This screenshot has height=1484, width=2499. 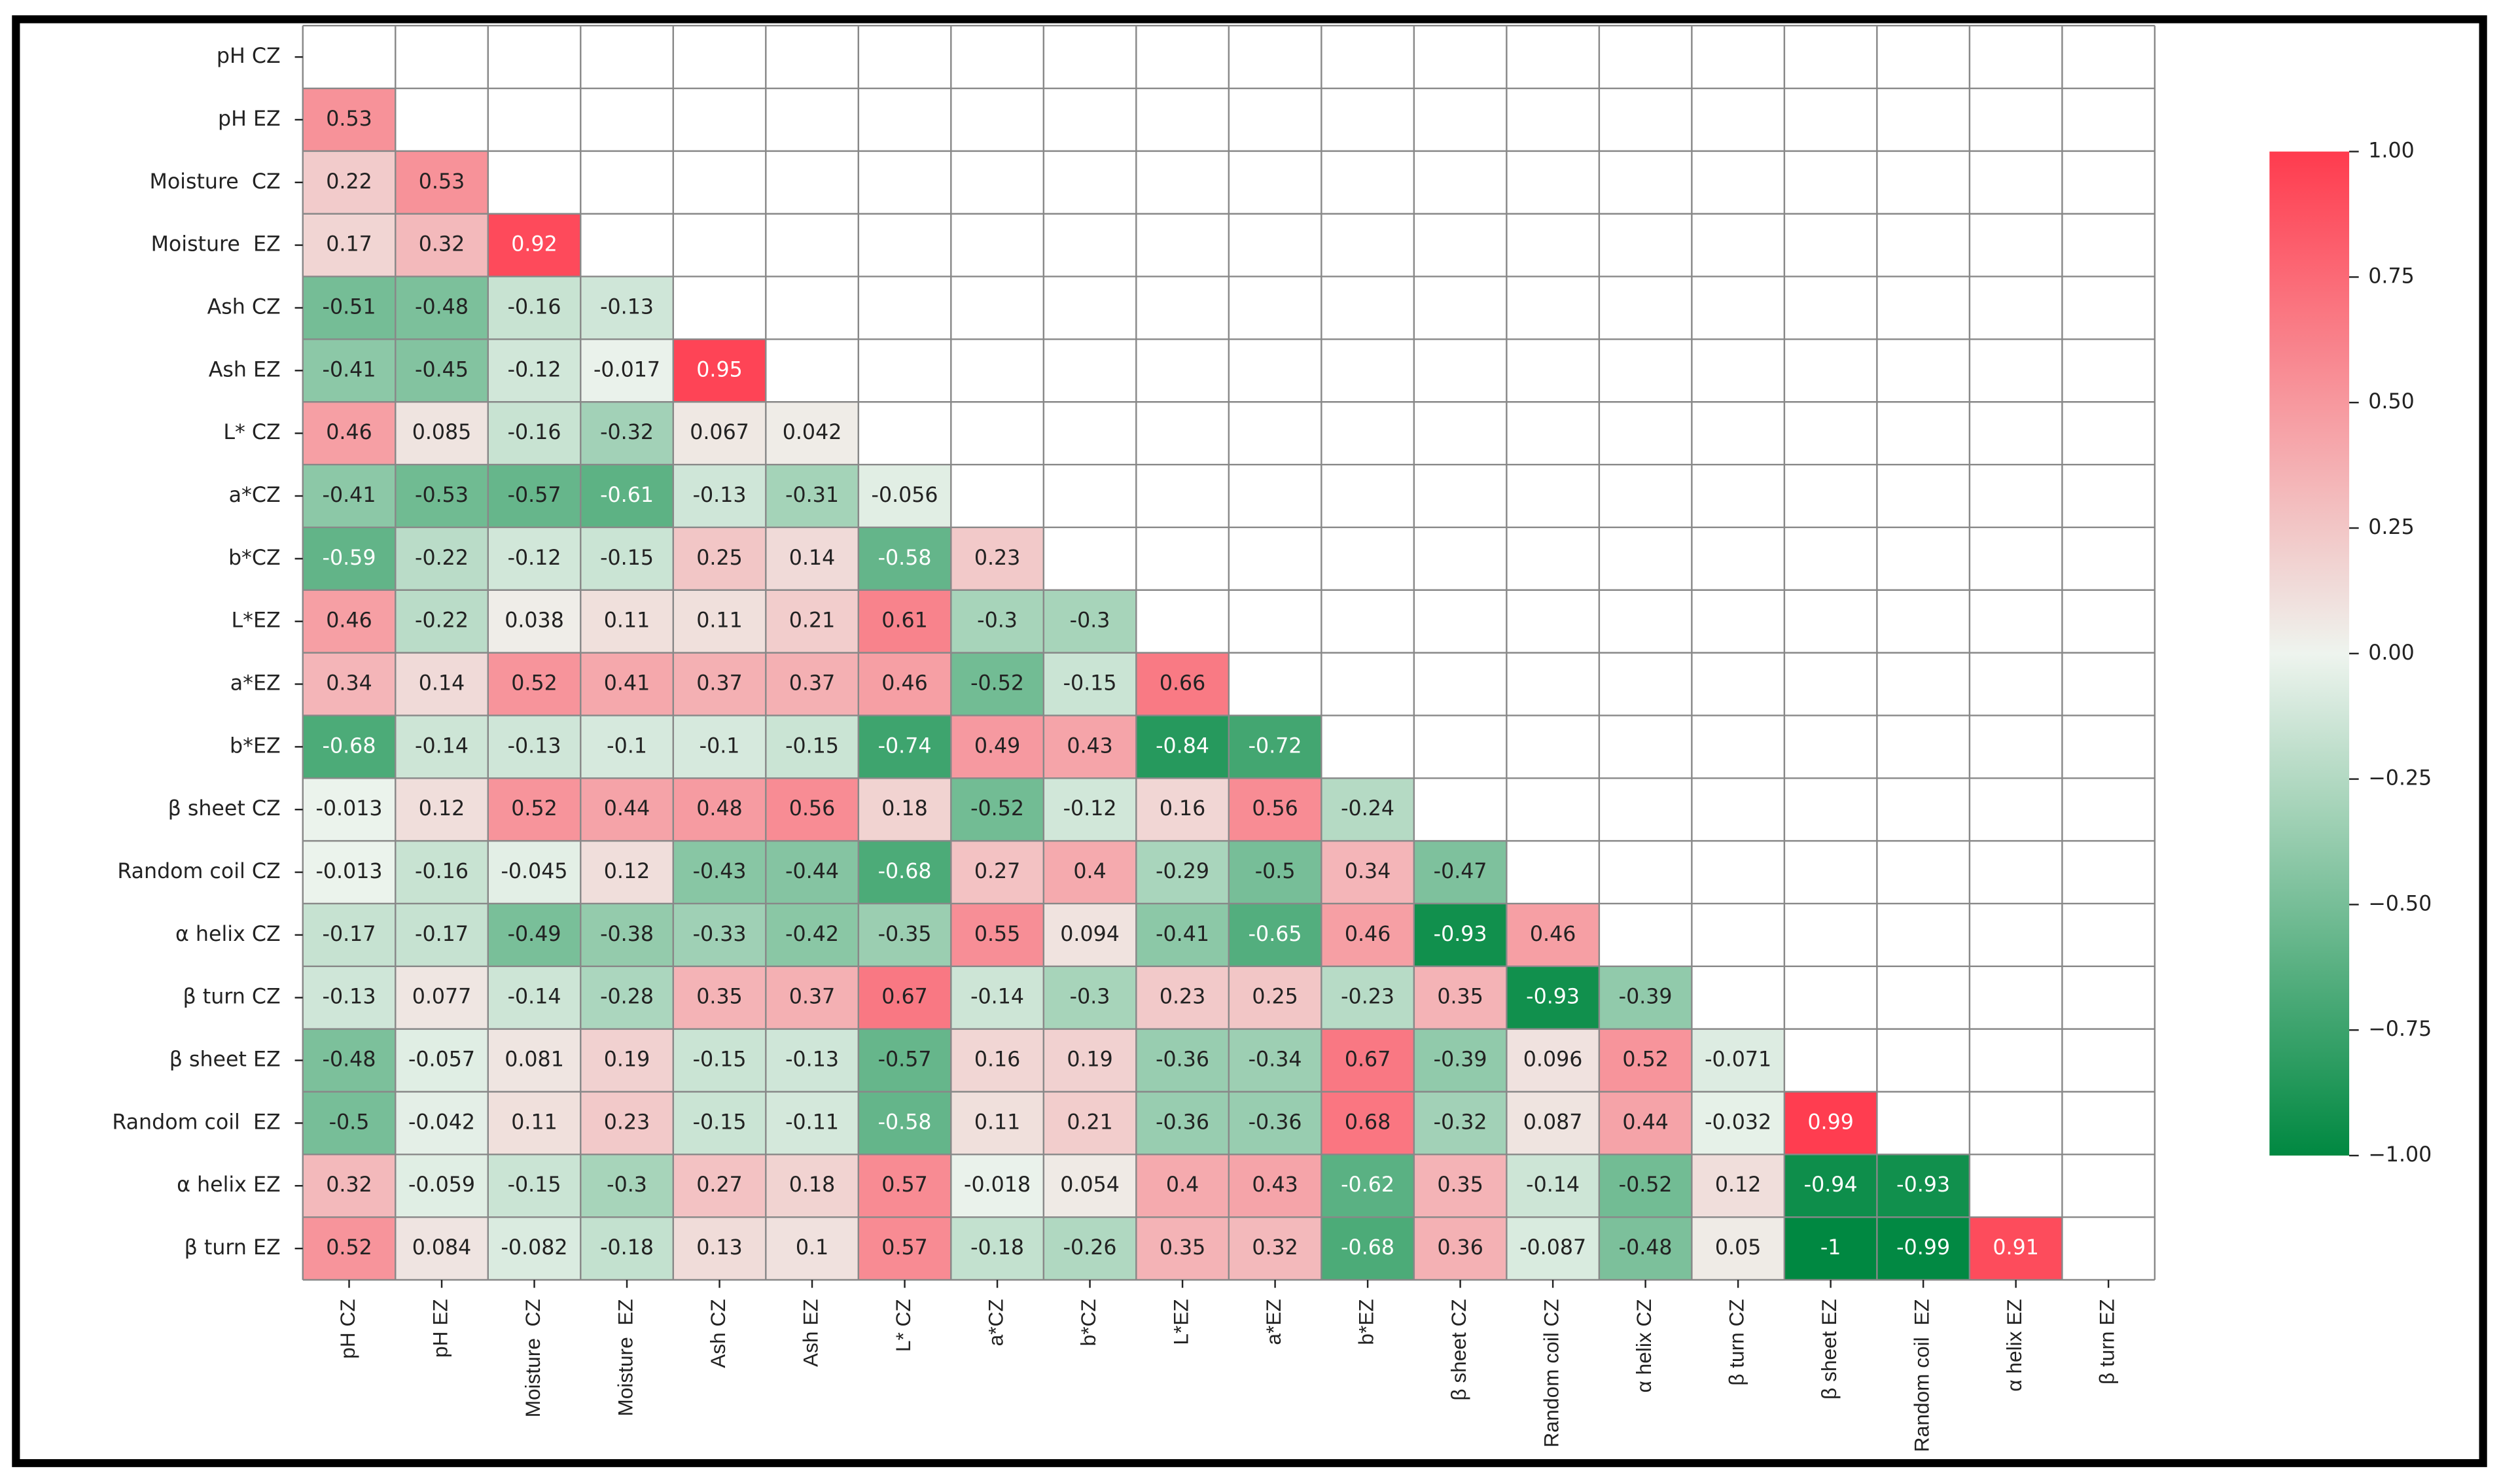 I want to click on y-tick-label: β turn CZ, so click(x=232, y=997).